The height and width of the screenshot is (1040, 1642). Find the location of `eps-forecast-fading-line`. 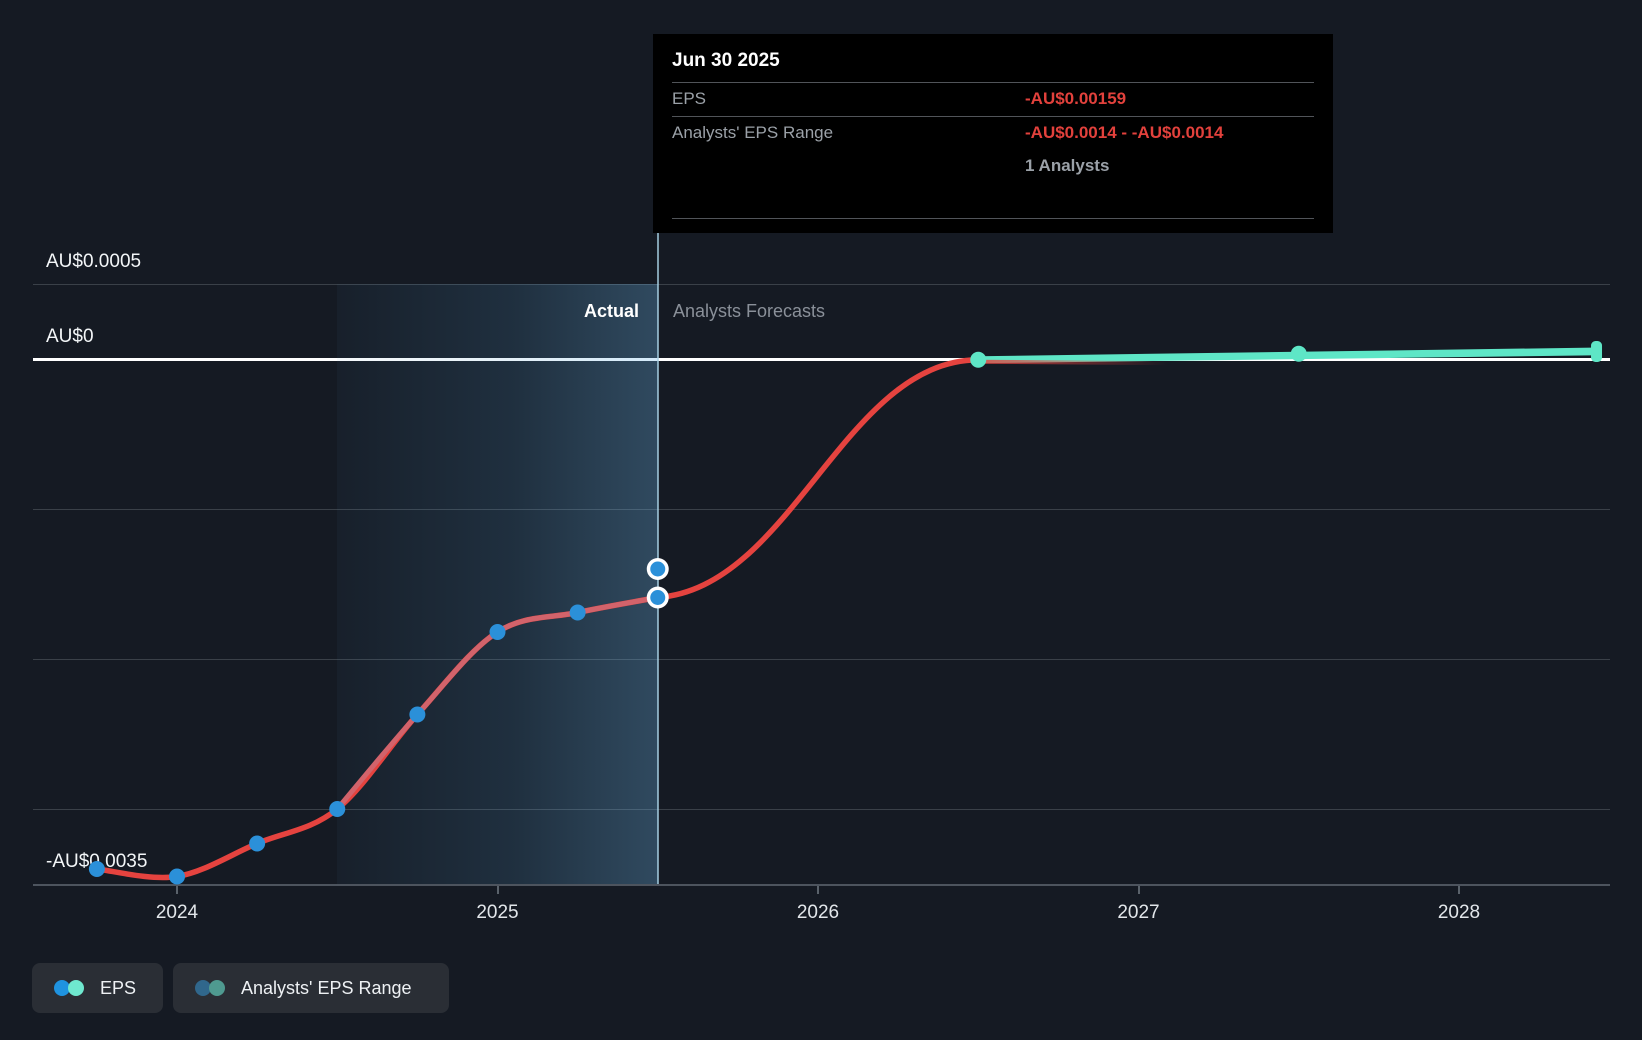

eps-forecast-fading-line is located at coordinates (1073, 362).